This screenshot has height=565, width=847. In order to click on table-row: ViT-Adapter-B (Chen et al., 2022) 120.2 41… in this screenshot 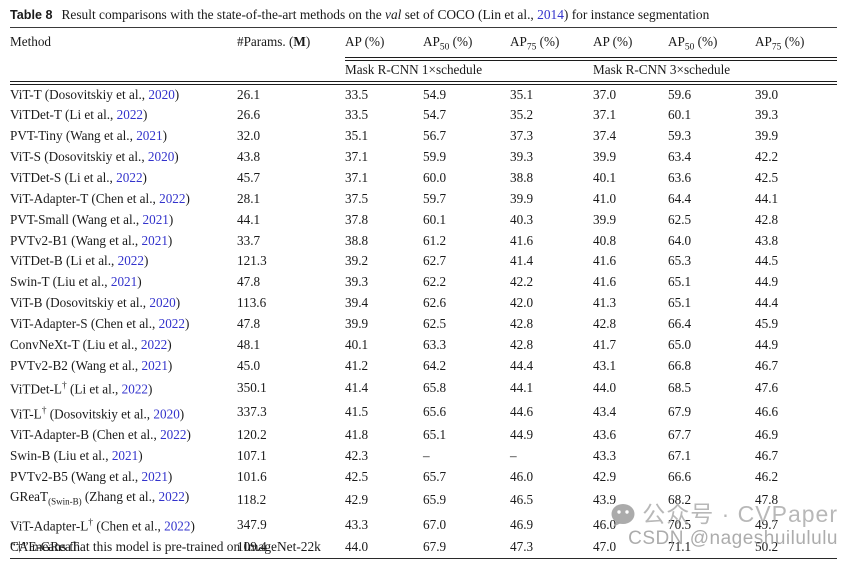, I will do `click(423, 435)`.